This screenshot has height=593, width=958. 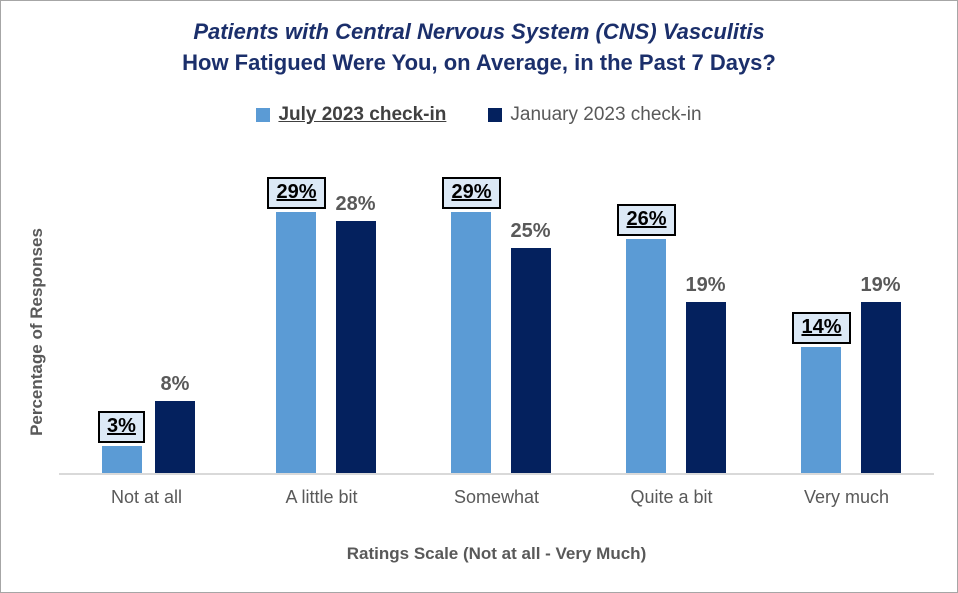 What do you see at coordinates (355, 204) in the screenshot?
I see `data-label-january-2023-check-in-a-little-bit: 28%` at bounding box center [355, 204].